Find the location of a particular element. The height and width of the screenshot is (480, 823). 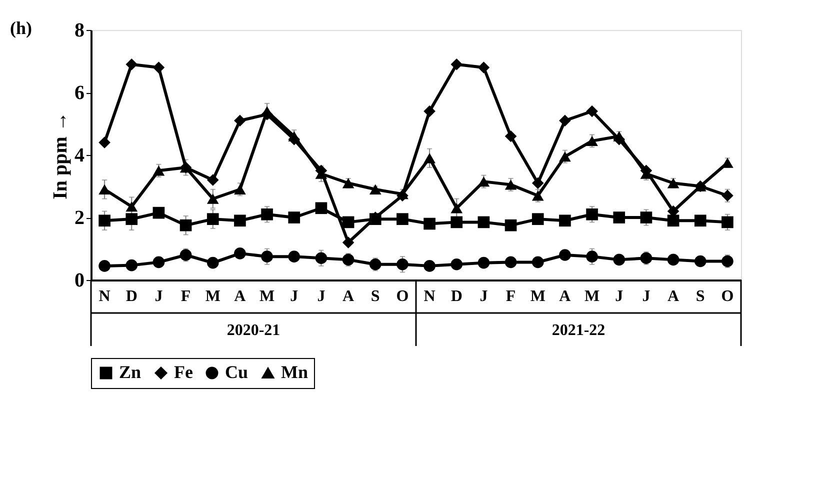

legend-label: Fe is located at coordinates (183, 372).